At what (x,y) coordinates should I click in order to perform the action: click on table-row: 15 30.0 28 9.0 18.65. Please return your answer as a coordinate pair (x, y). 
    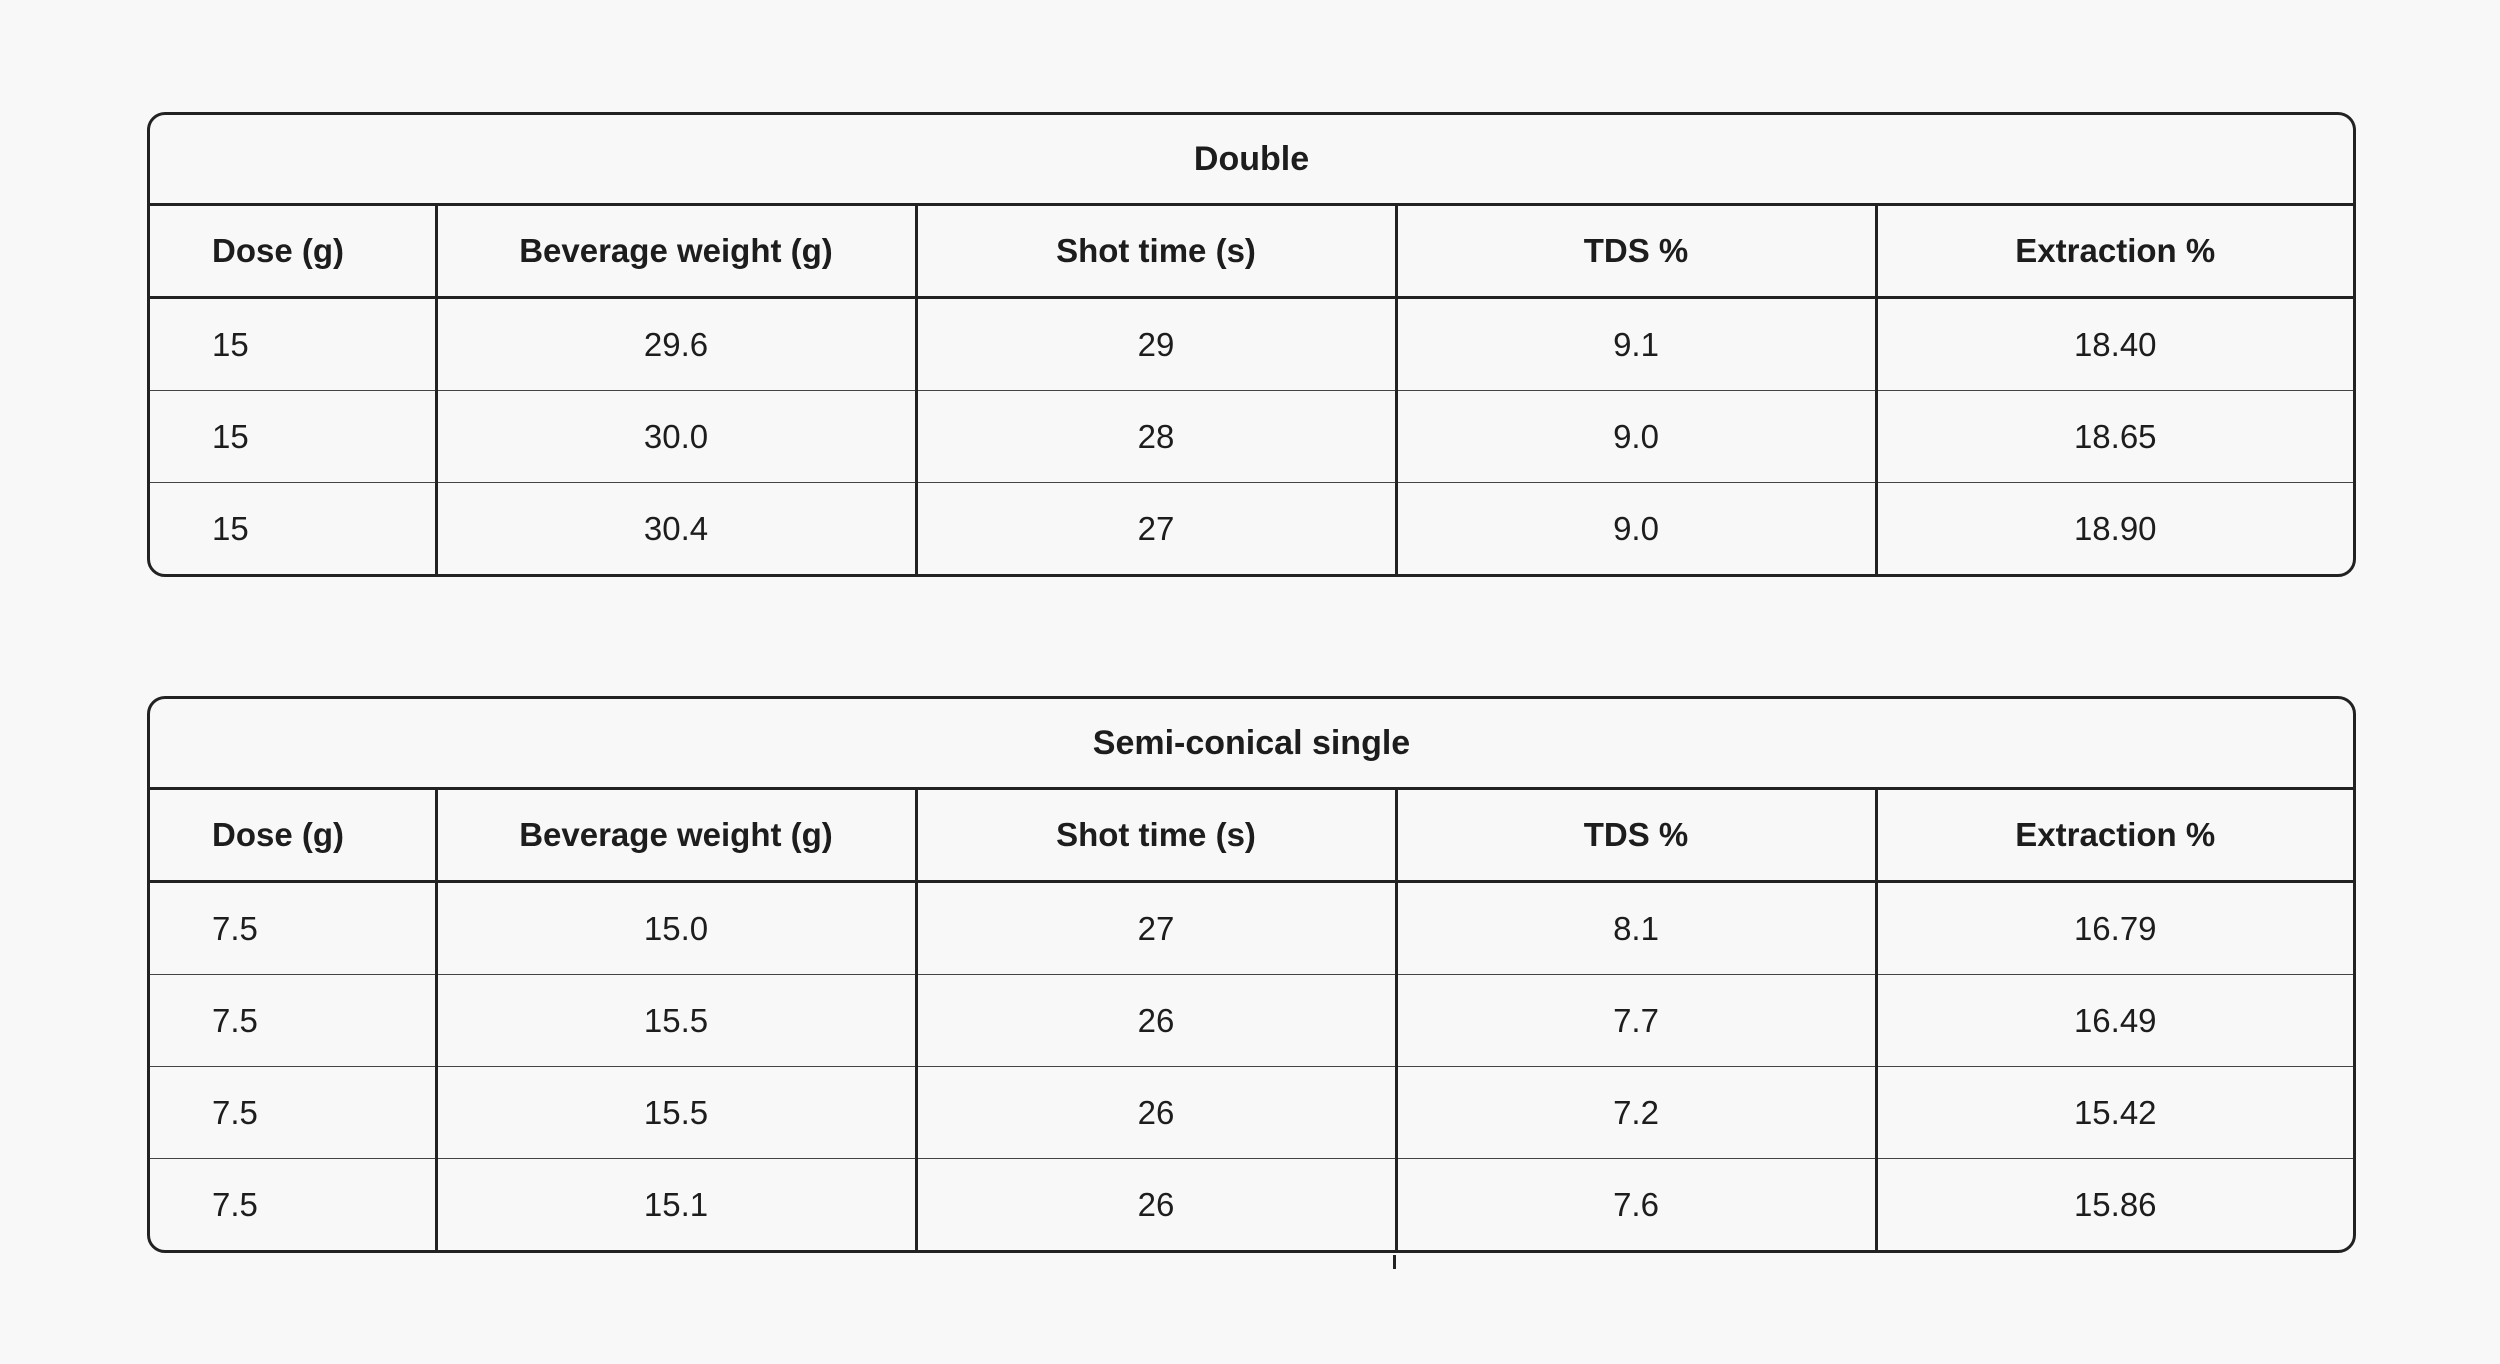
    Looking at the image, I should click on (1251, 436).